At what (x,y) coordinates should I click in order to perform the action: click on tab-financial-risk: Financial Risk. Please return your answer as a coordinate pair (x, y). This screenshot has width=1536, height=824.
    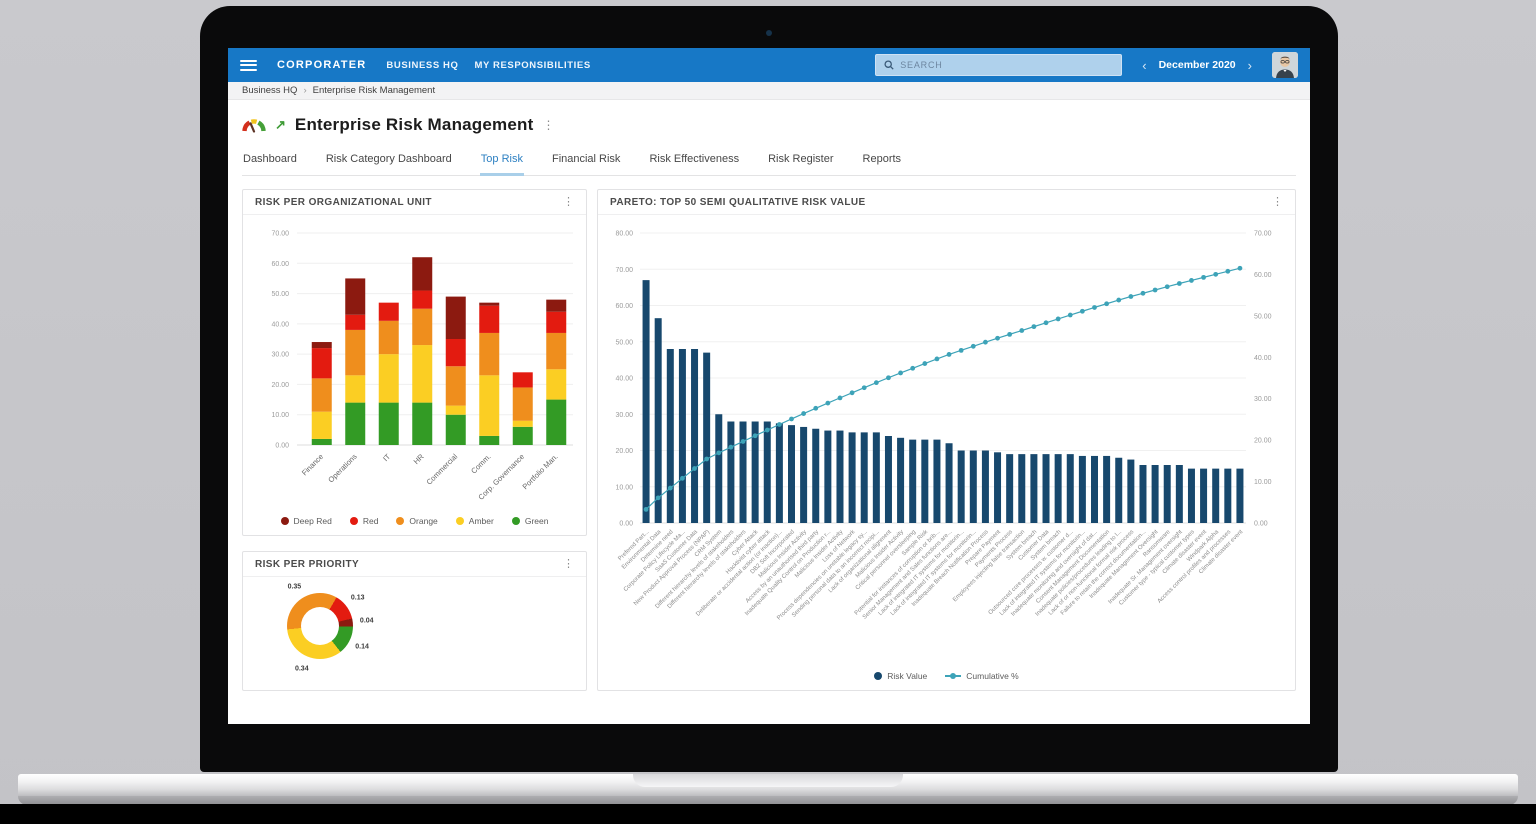
    Looking at the image, I should click on (586, 159).